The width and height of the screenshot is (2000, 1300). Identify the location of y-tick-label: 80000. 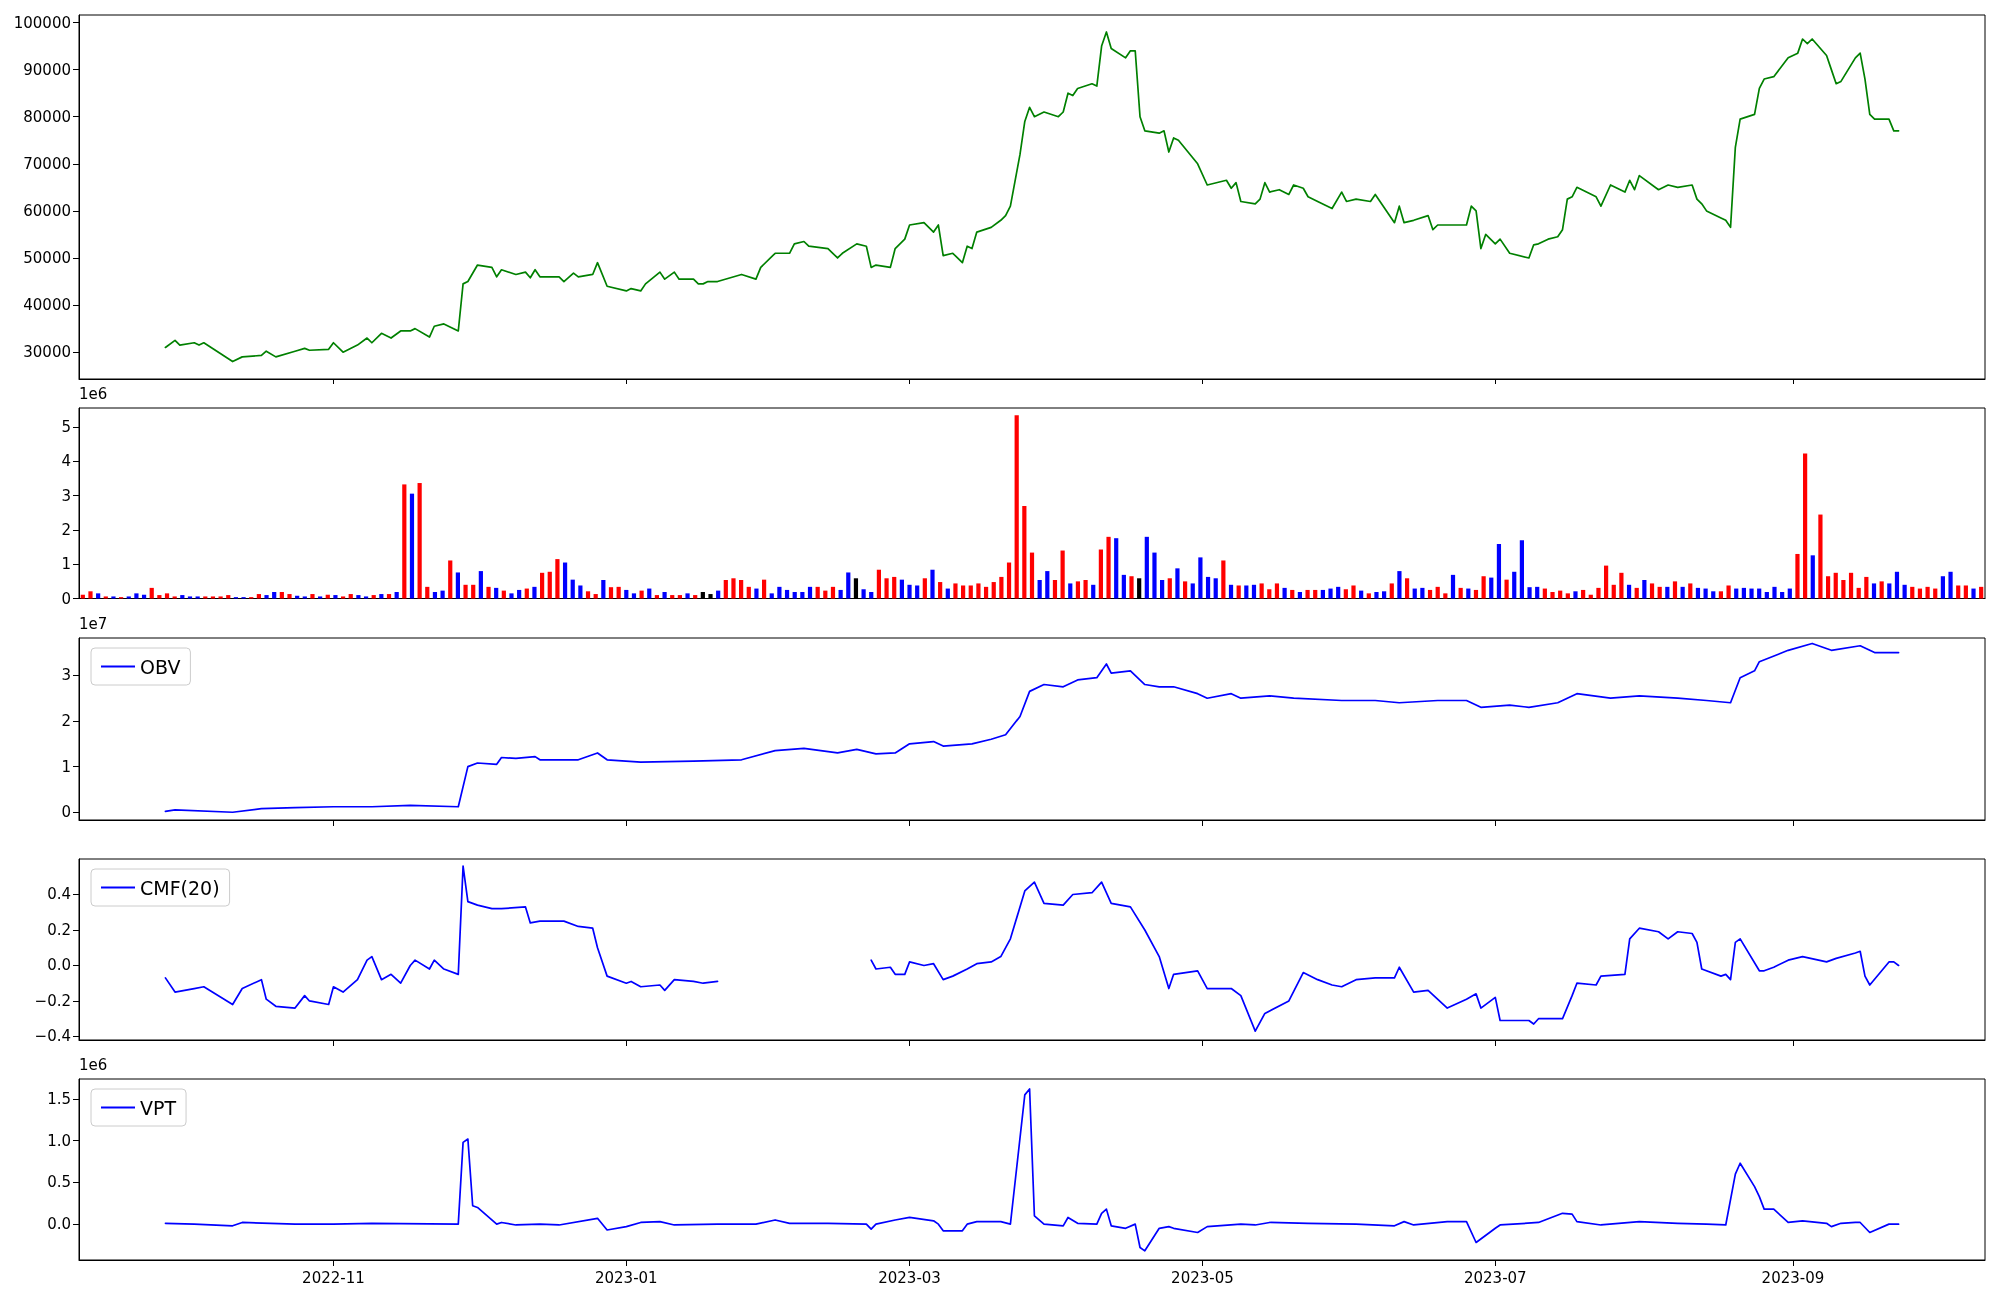
(47, 116).